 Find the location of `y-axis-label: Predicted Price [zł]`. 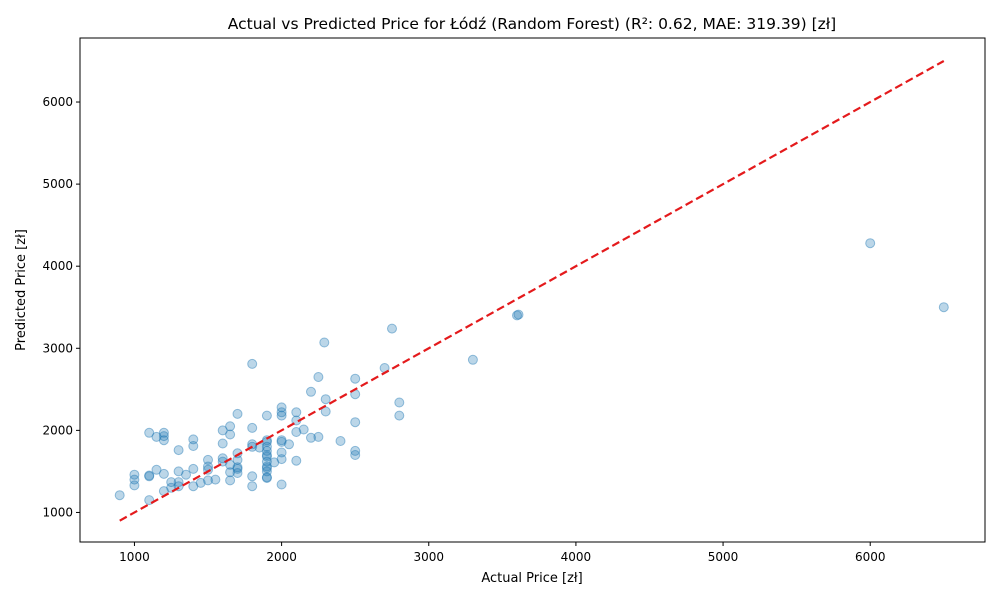

y-axis-label: Predicted Price [zł] is located at coordinates (21, 290).